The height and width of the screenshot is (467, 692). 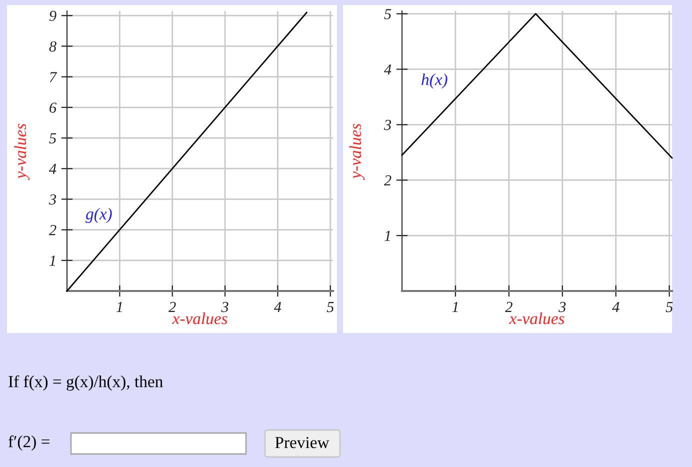 I want to click on text: Preview, so click(x=302, y=442).